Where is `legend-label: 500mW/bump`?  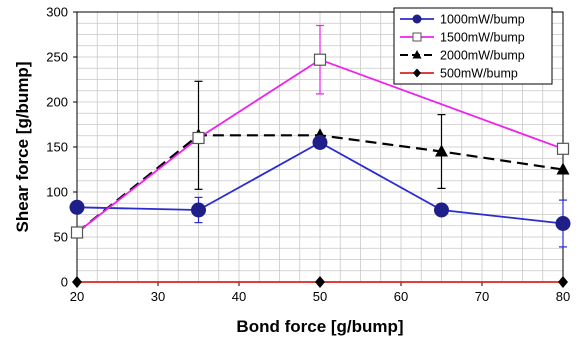 legend-label: 500mW/bump is located at coordinates (479, 74).